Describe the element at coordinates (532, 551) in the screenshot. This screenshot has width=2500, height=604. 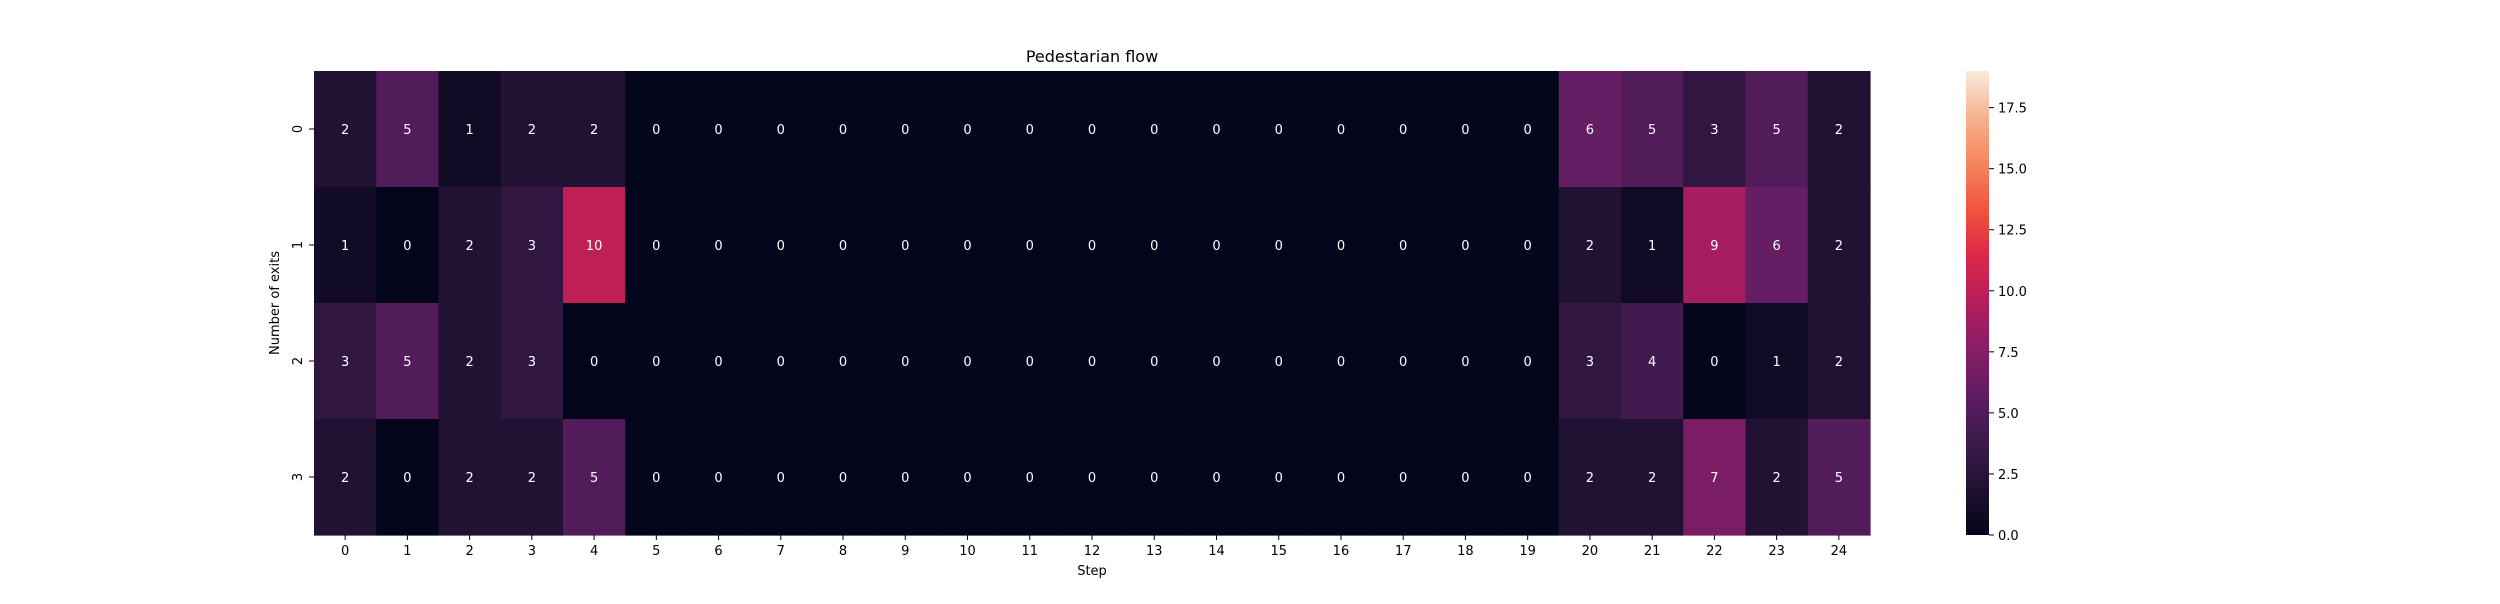
I see `x-tick-label: 3` at that location.